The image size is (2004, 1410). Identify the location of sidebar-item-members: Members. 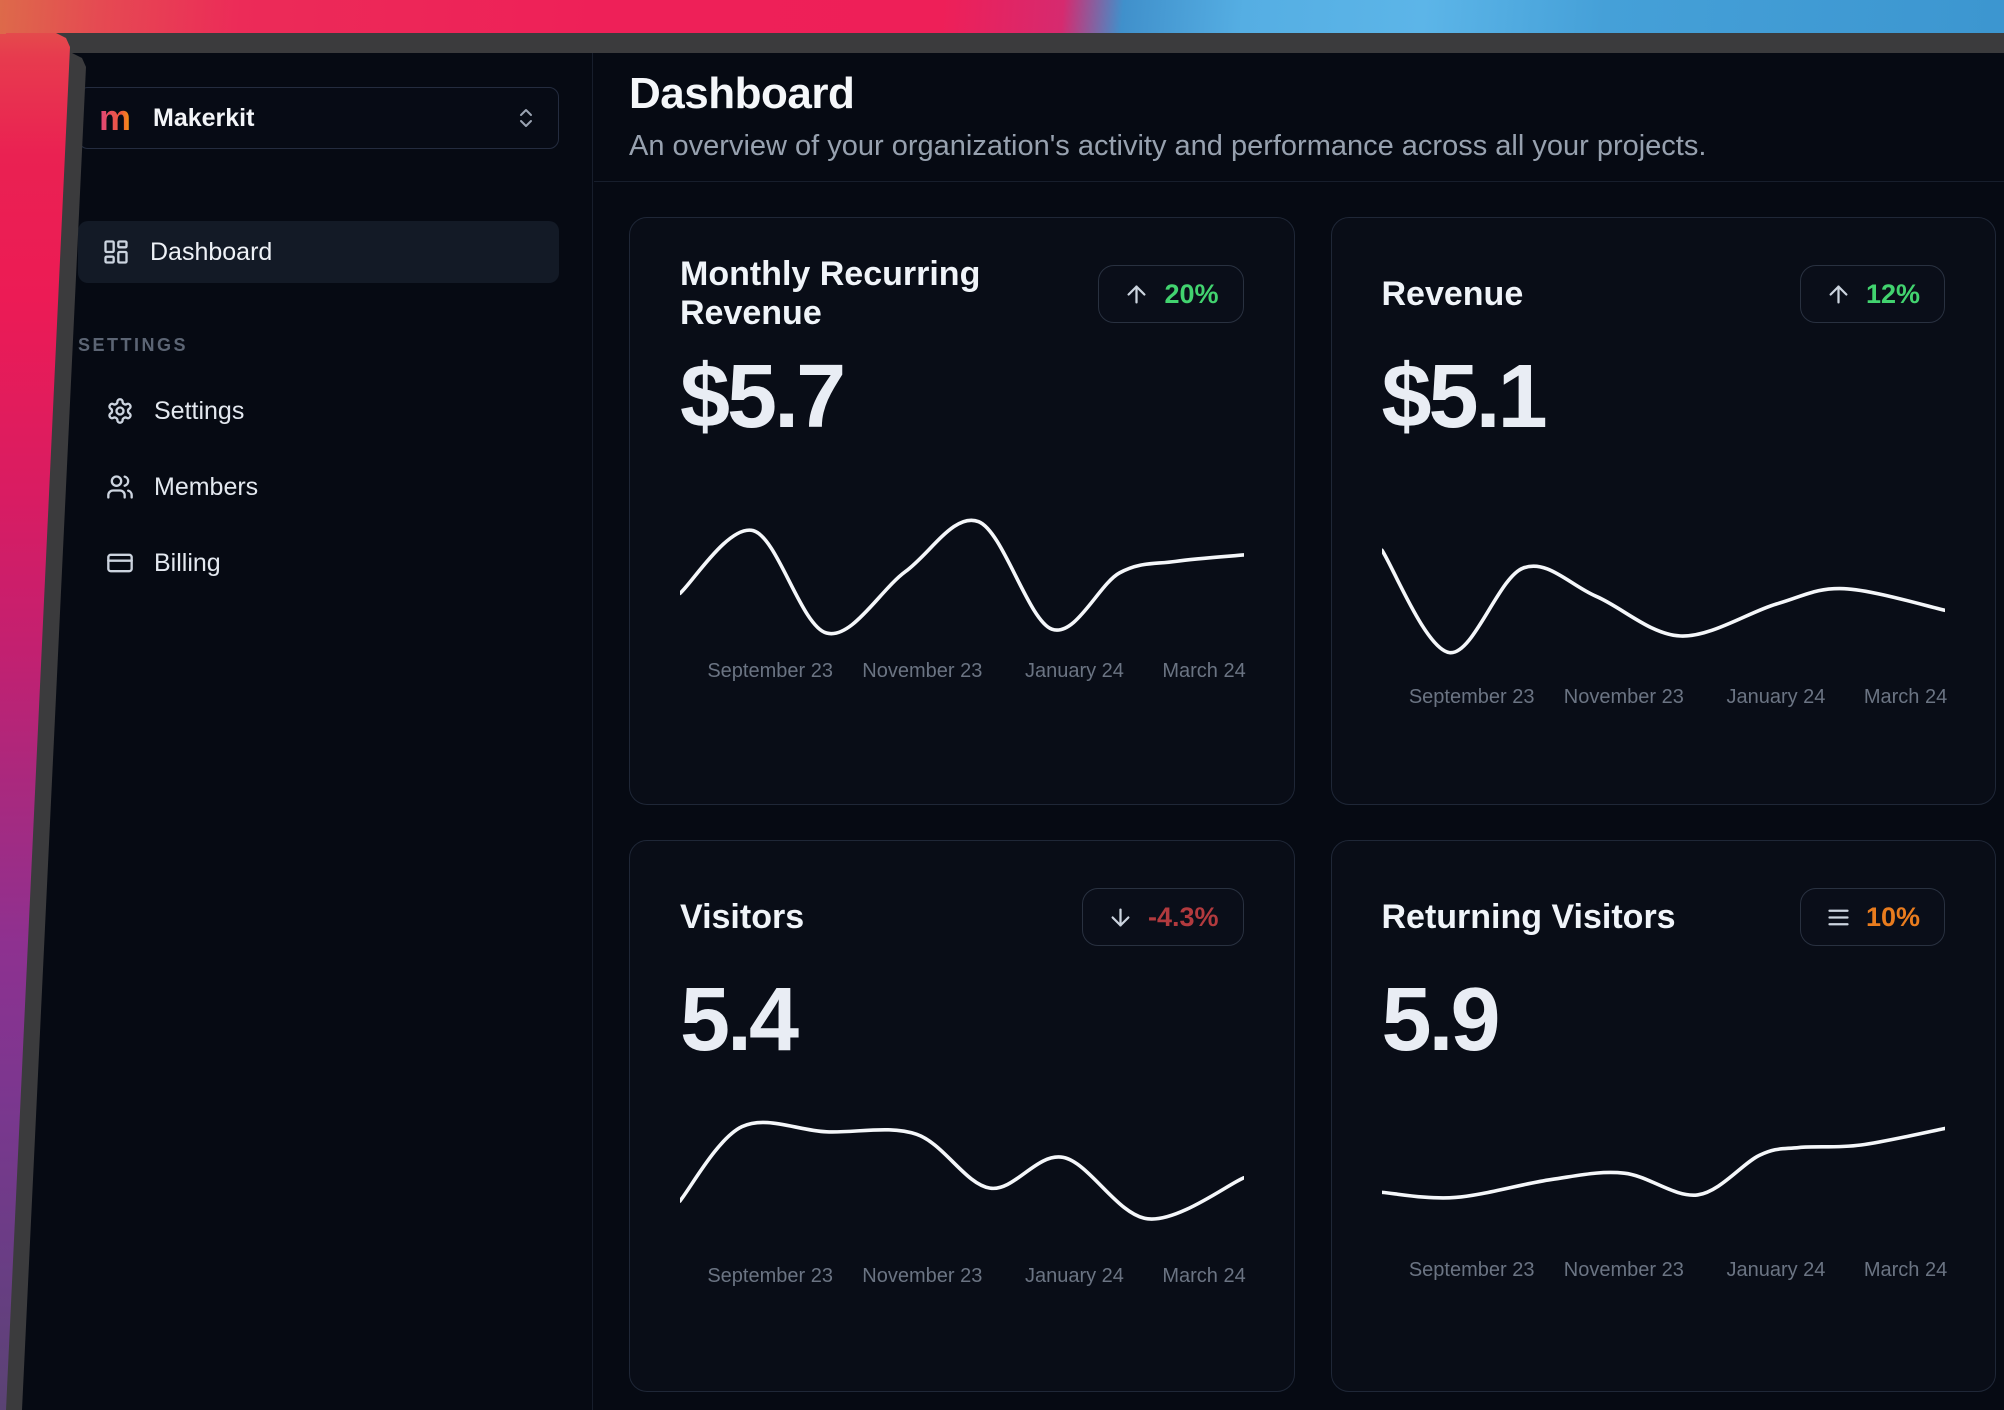
(318, 487).